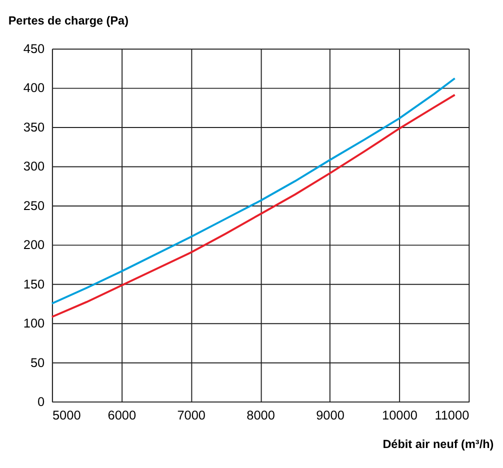 The height and width of the screenshot is (468, 503). I want to click on y-axis-title: Pertes de charge (Pa), so click(68, 21).